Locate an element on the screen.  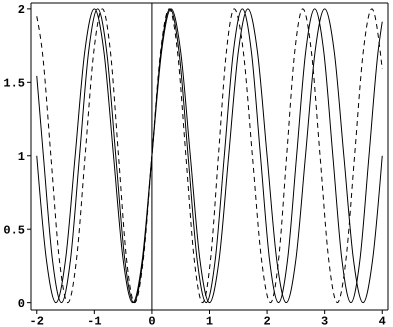
x-tick-label: -1 is located at coordinates (94, 320).